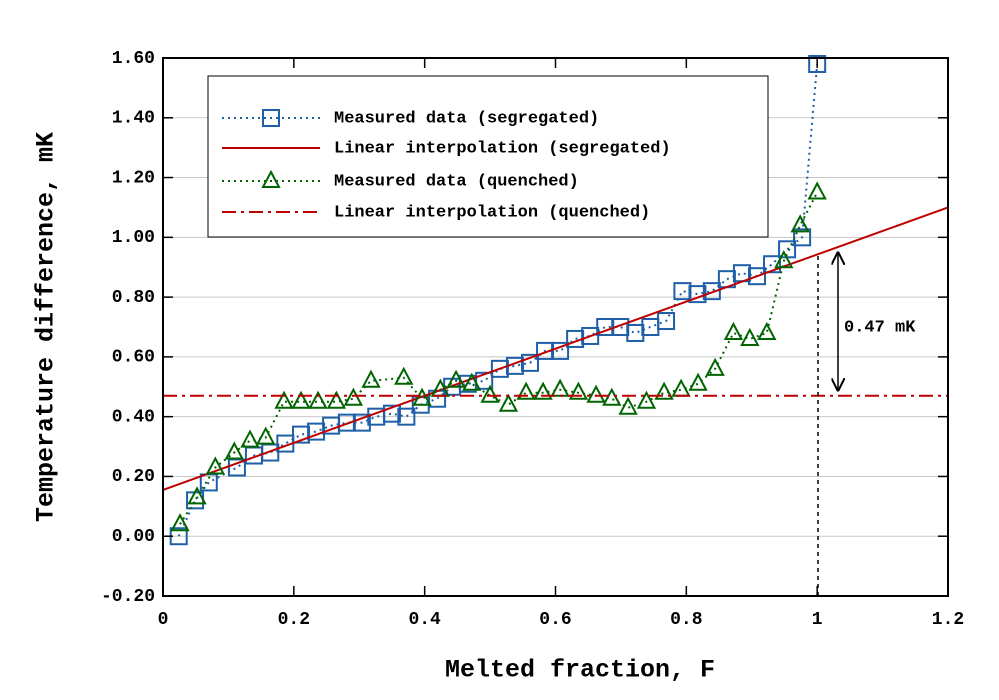 Image resolution: width=999 pixels, height=700 pixels. I want to click on y-tick-label: 0.60, so click(133, 358).